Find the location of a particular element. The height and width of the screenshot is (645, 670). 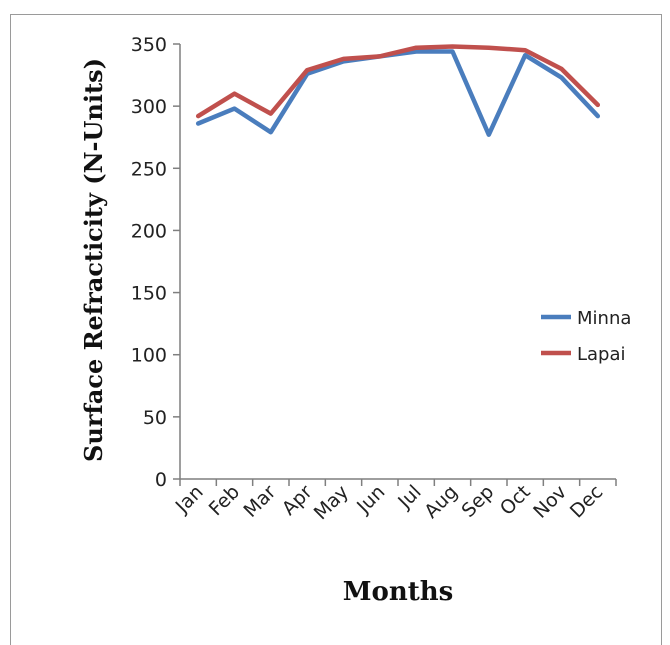

series-line-lapai is located at coordinates (398, 81).